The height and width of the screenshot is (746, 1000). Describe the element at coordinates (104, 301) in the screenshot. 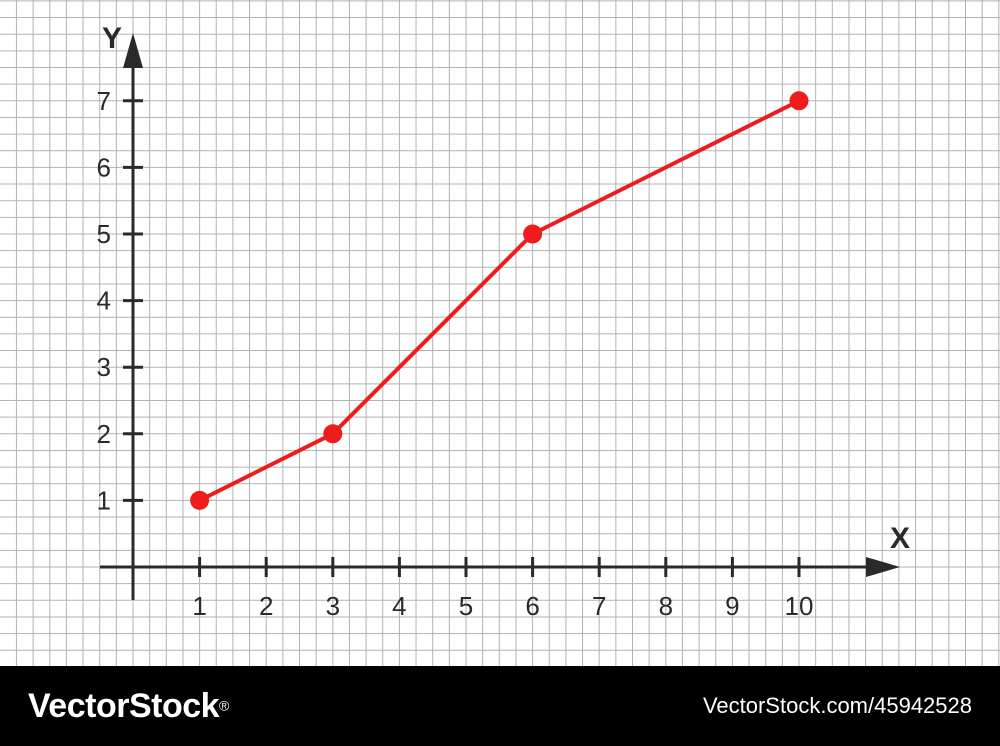

I see `y-tick-label: 4` at that location.